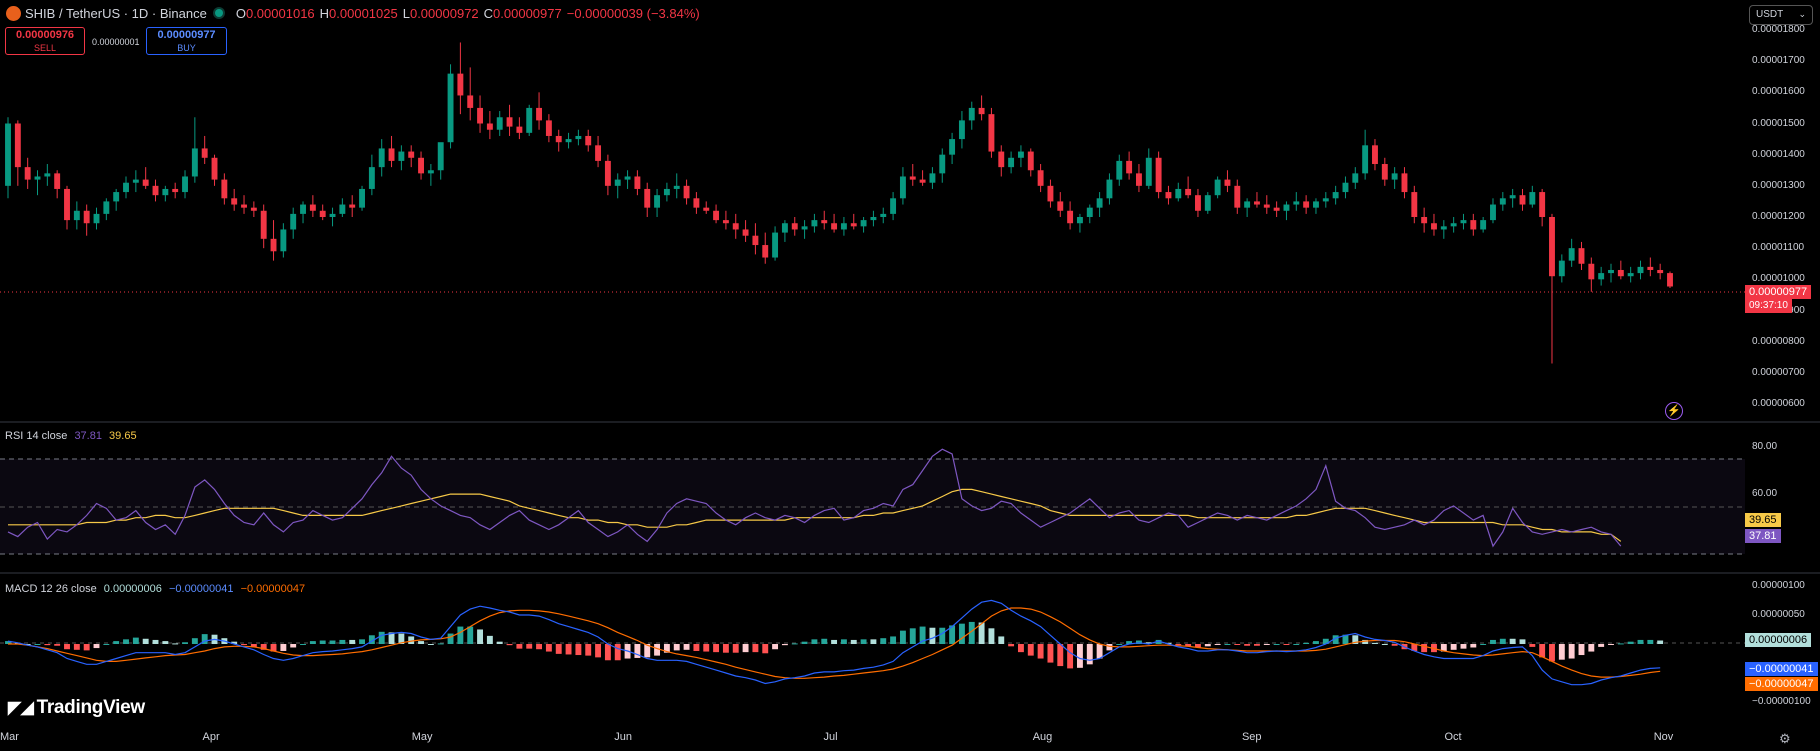  I want to click on buy-button: 0.00000977 BUY, so click(186, 41).